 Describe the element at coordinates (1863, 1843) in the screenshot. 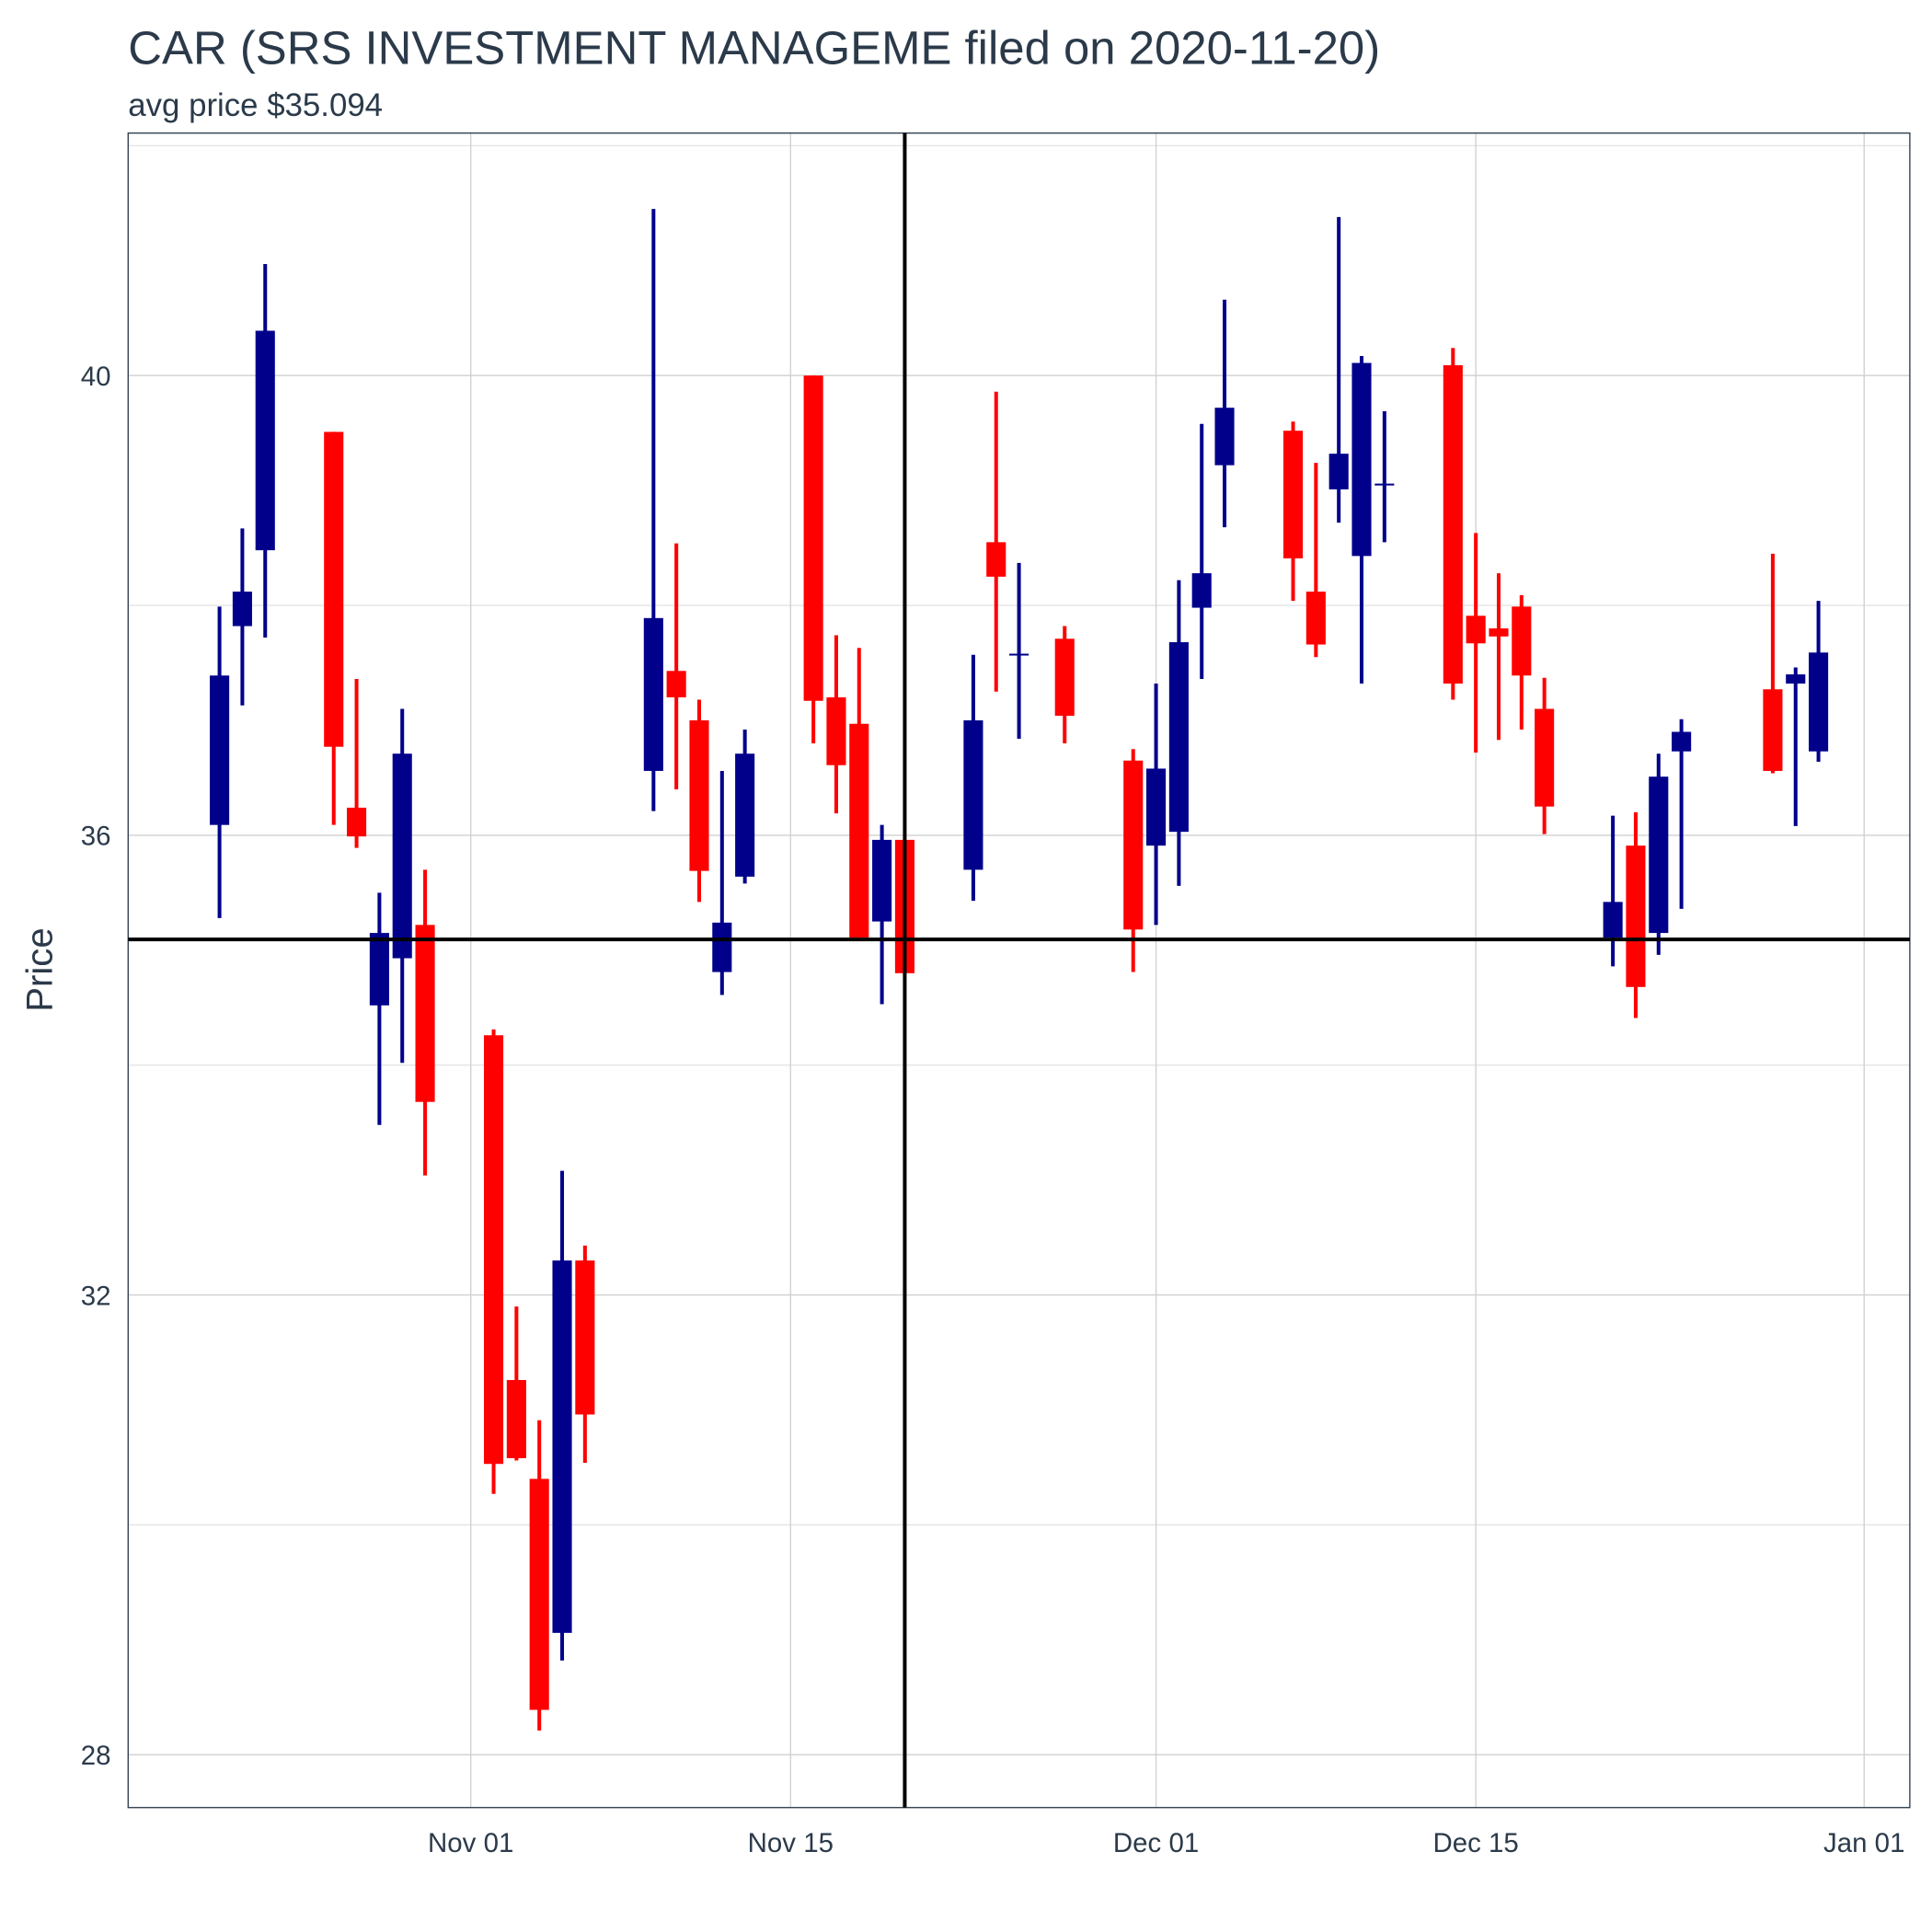

I see `x-tick-label: Jan 01` at that location.